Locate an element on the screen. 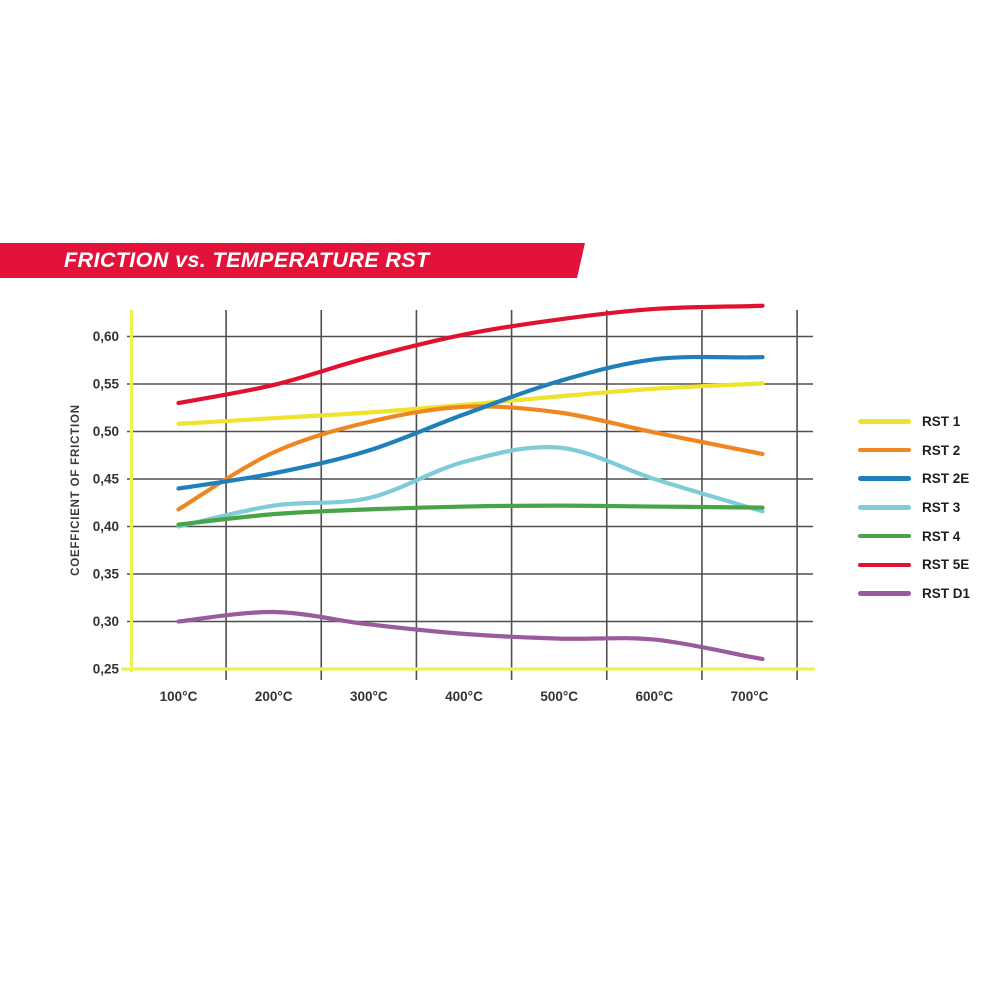 The width and height of the screenshot is (1000, 1000). legend-item-rst-5e: RST 5E is located at coordinates (914, 564).